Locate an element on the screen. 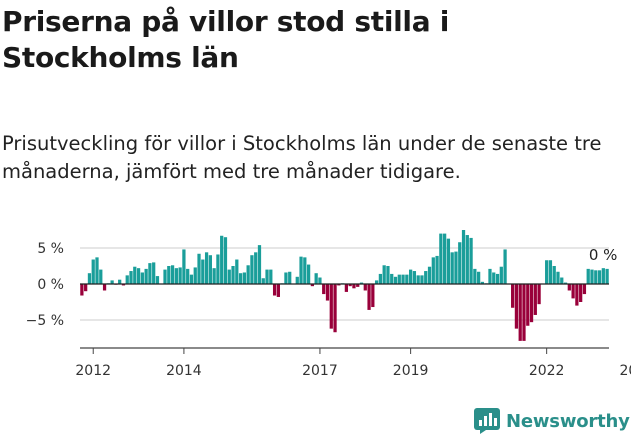 The image size is (631, 439). x-axis-ticks: 2012 2014 2017 2019 2022 2024 is located at coordinates (353, 363).